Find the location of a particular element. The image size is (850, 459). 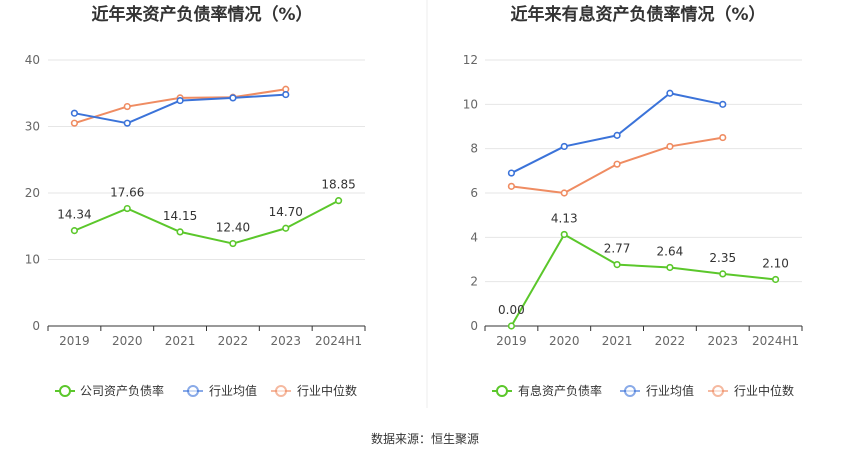

y-tick-label: 30 is located at coordinates (32, 127).